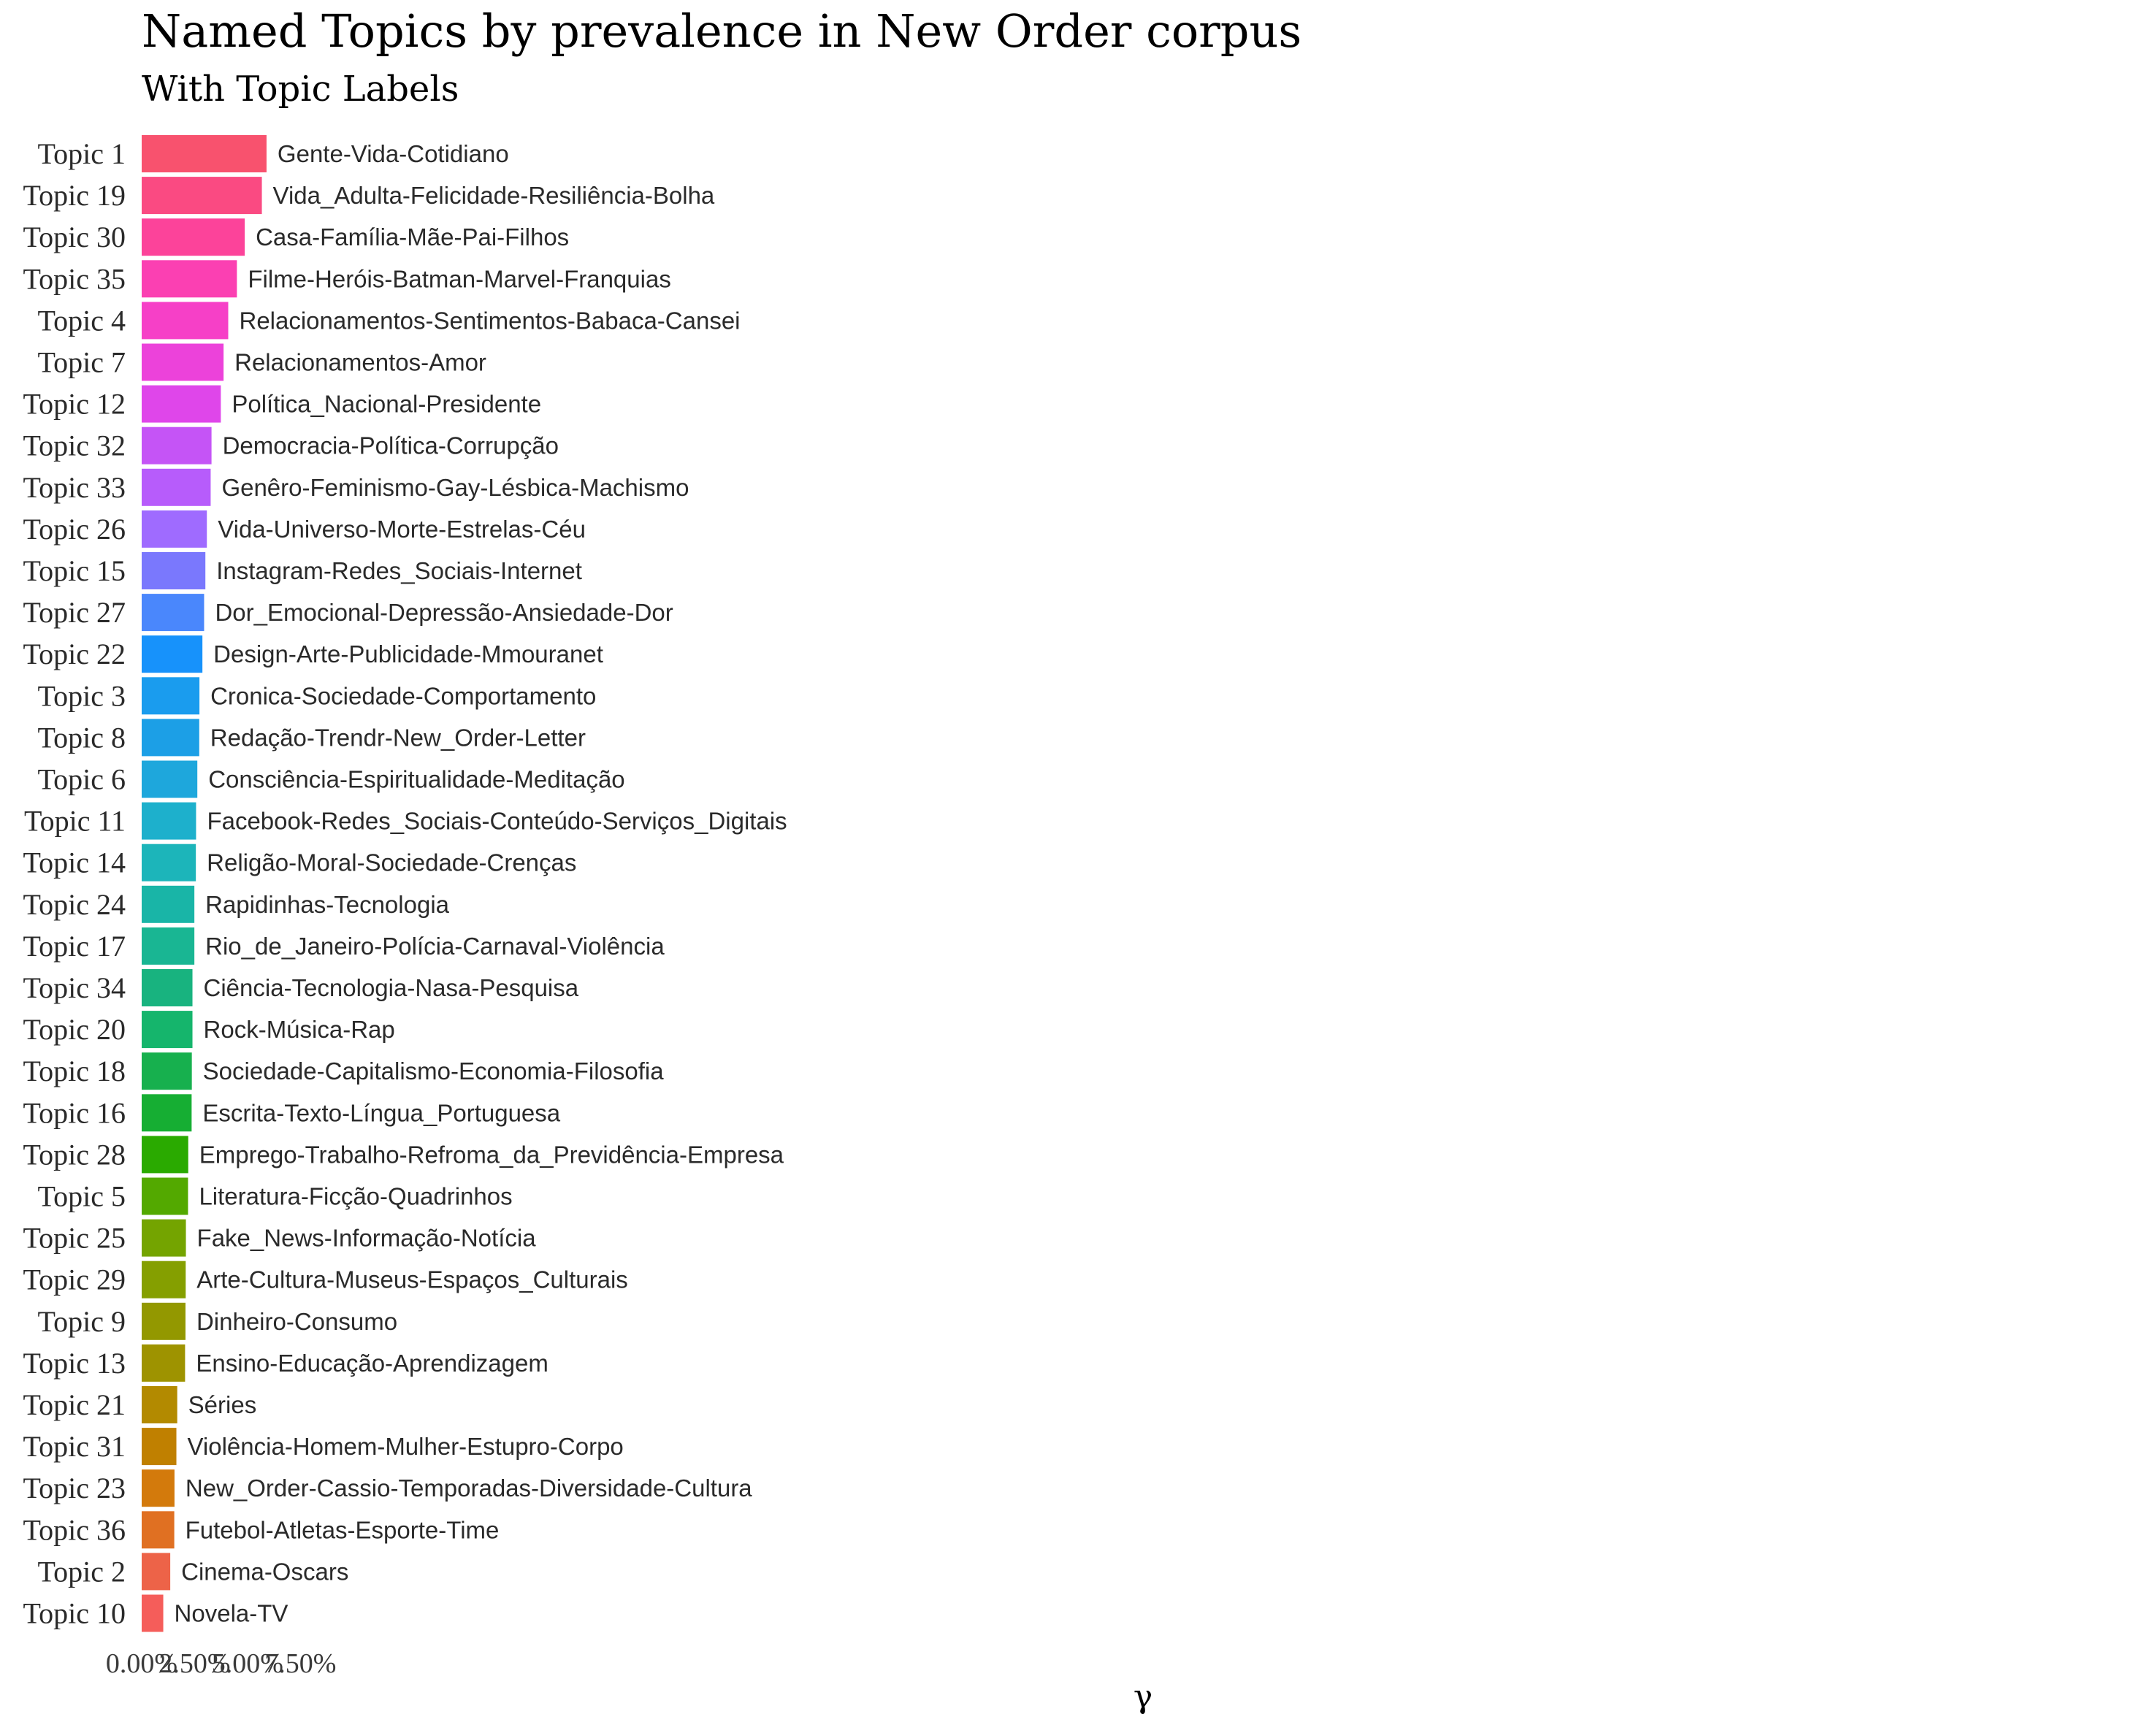 This screenshot has width=2156, height=1725. I want to click on x-axis-ticks: 0.00%2.50%5.00%7.50%, so click(221, 1663).